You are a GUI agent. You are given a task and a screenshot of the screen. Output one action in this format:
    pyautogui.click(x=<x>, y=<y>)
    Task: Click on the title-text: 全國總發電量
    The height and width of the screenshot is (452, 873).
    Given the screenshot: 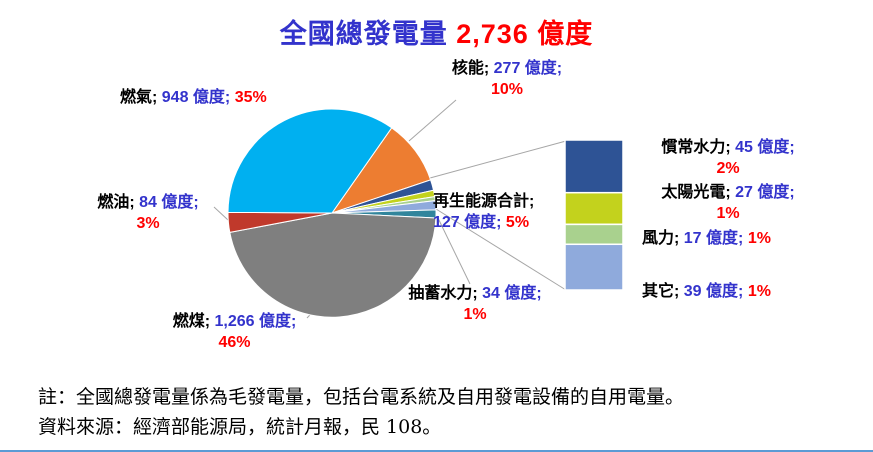 What is the action you would take?
    pyautogui.click(x=368, y=34)
    